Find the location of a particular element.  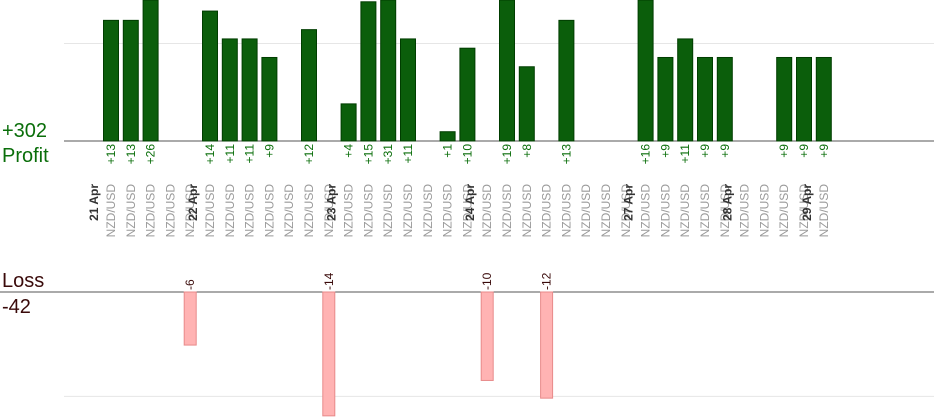

date-label: 28 Apr is located at coordinates (728, 202).